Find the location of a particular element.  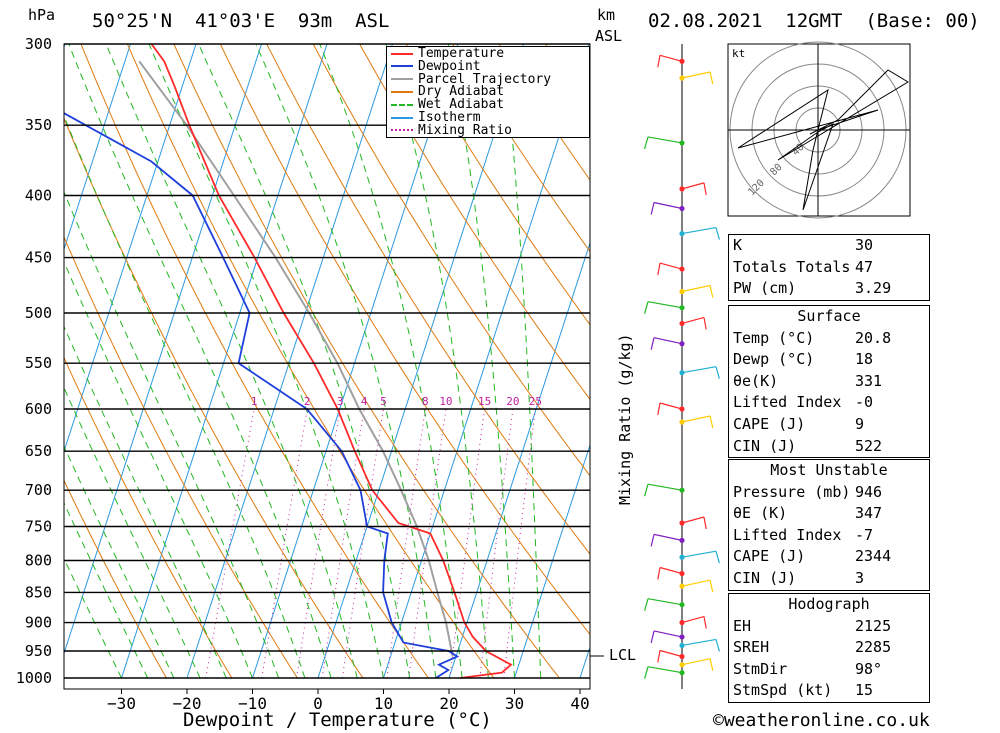

index-value: 3.29 is located at coordinates (873, 288).